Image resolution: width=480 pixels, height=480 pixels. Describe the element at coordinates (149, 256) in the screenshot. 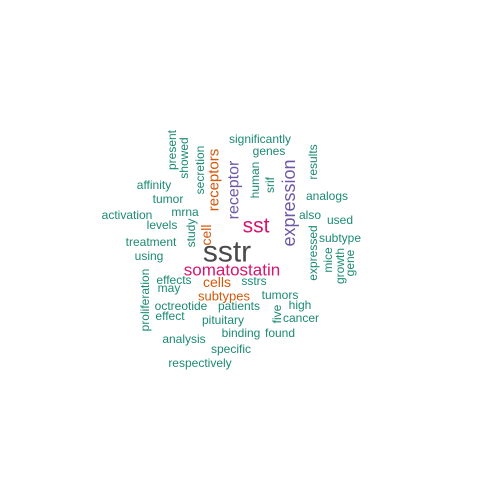

I see `word-using: using` at that location.